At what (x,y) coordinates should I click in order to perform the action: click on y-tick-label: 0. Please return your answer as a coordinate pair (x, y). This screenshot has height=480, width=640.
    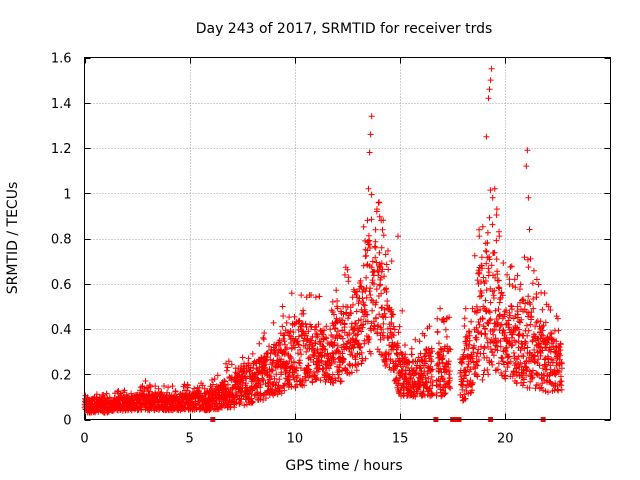
    Looking at the image, I should click on (67, 421).